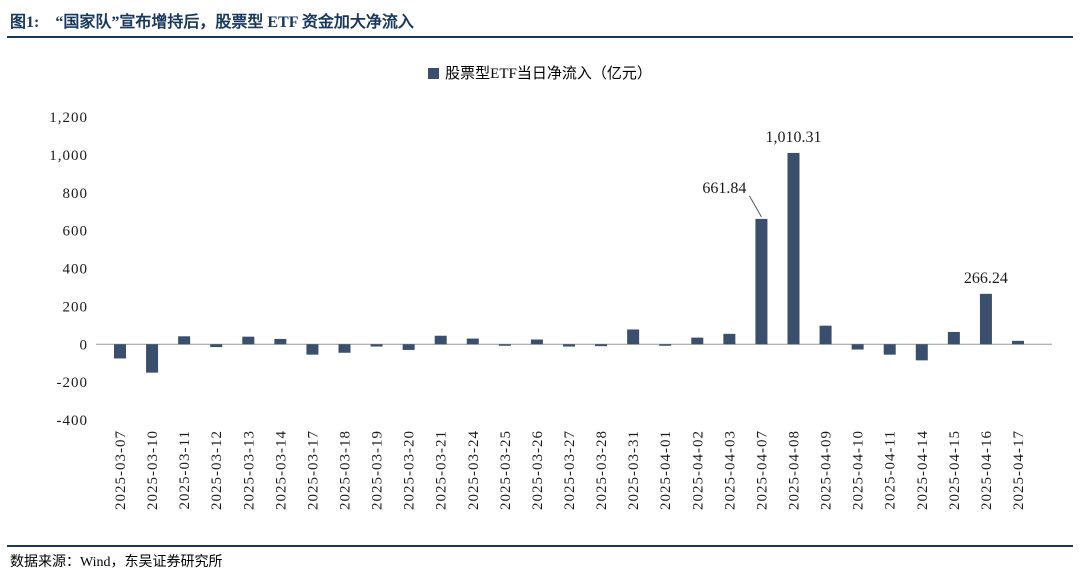  Describe the element at coordinates (121, 470) in the screenshot. I see `x-tick-label: 2025-03-07` at that location.